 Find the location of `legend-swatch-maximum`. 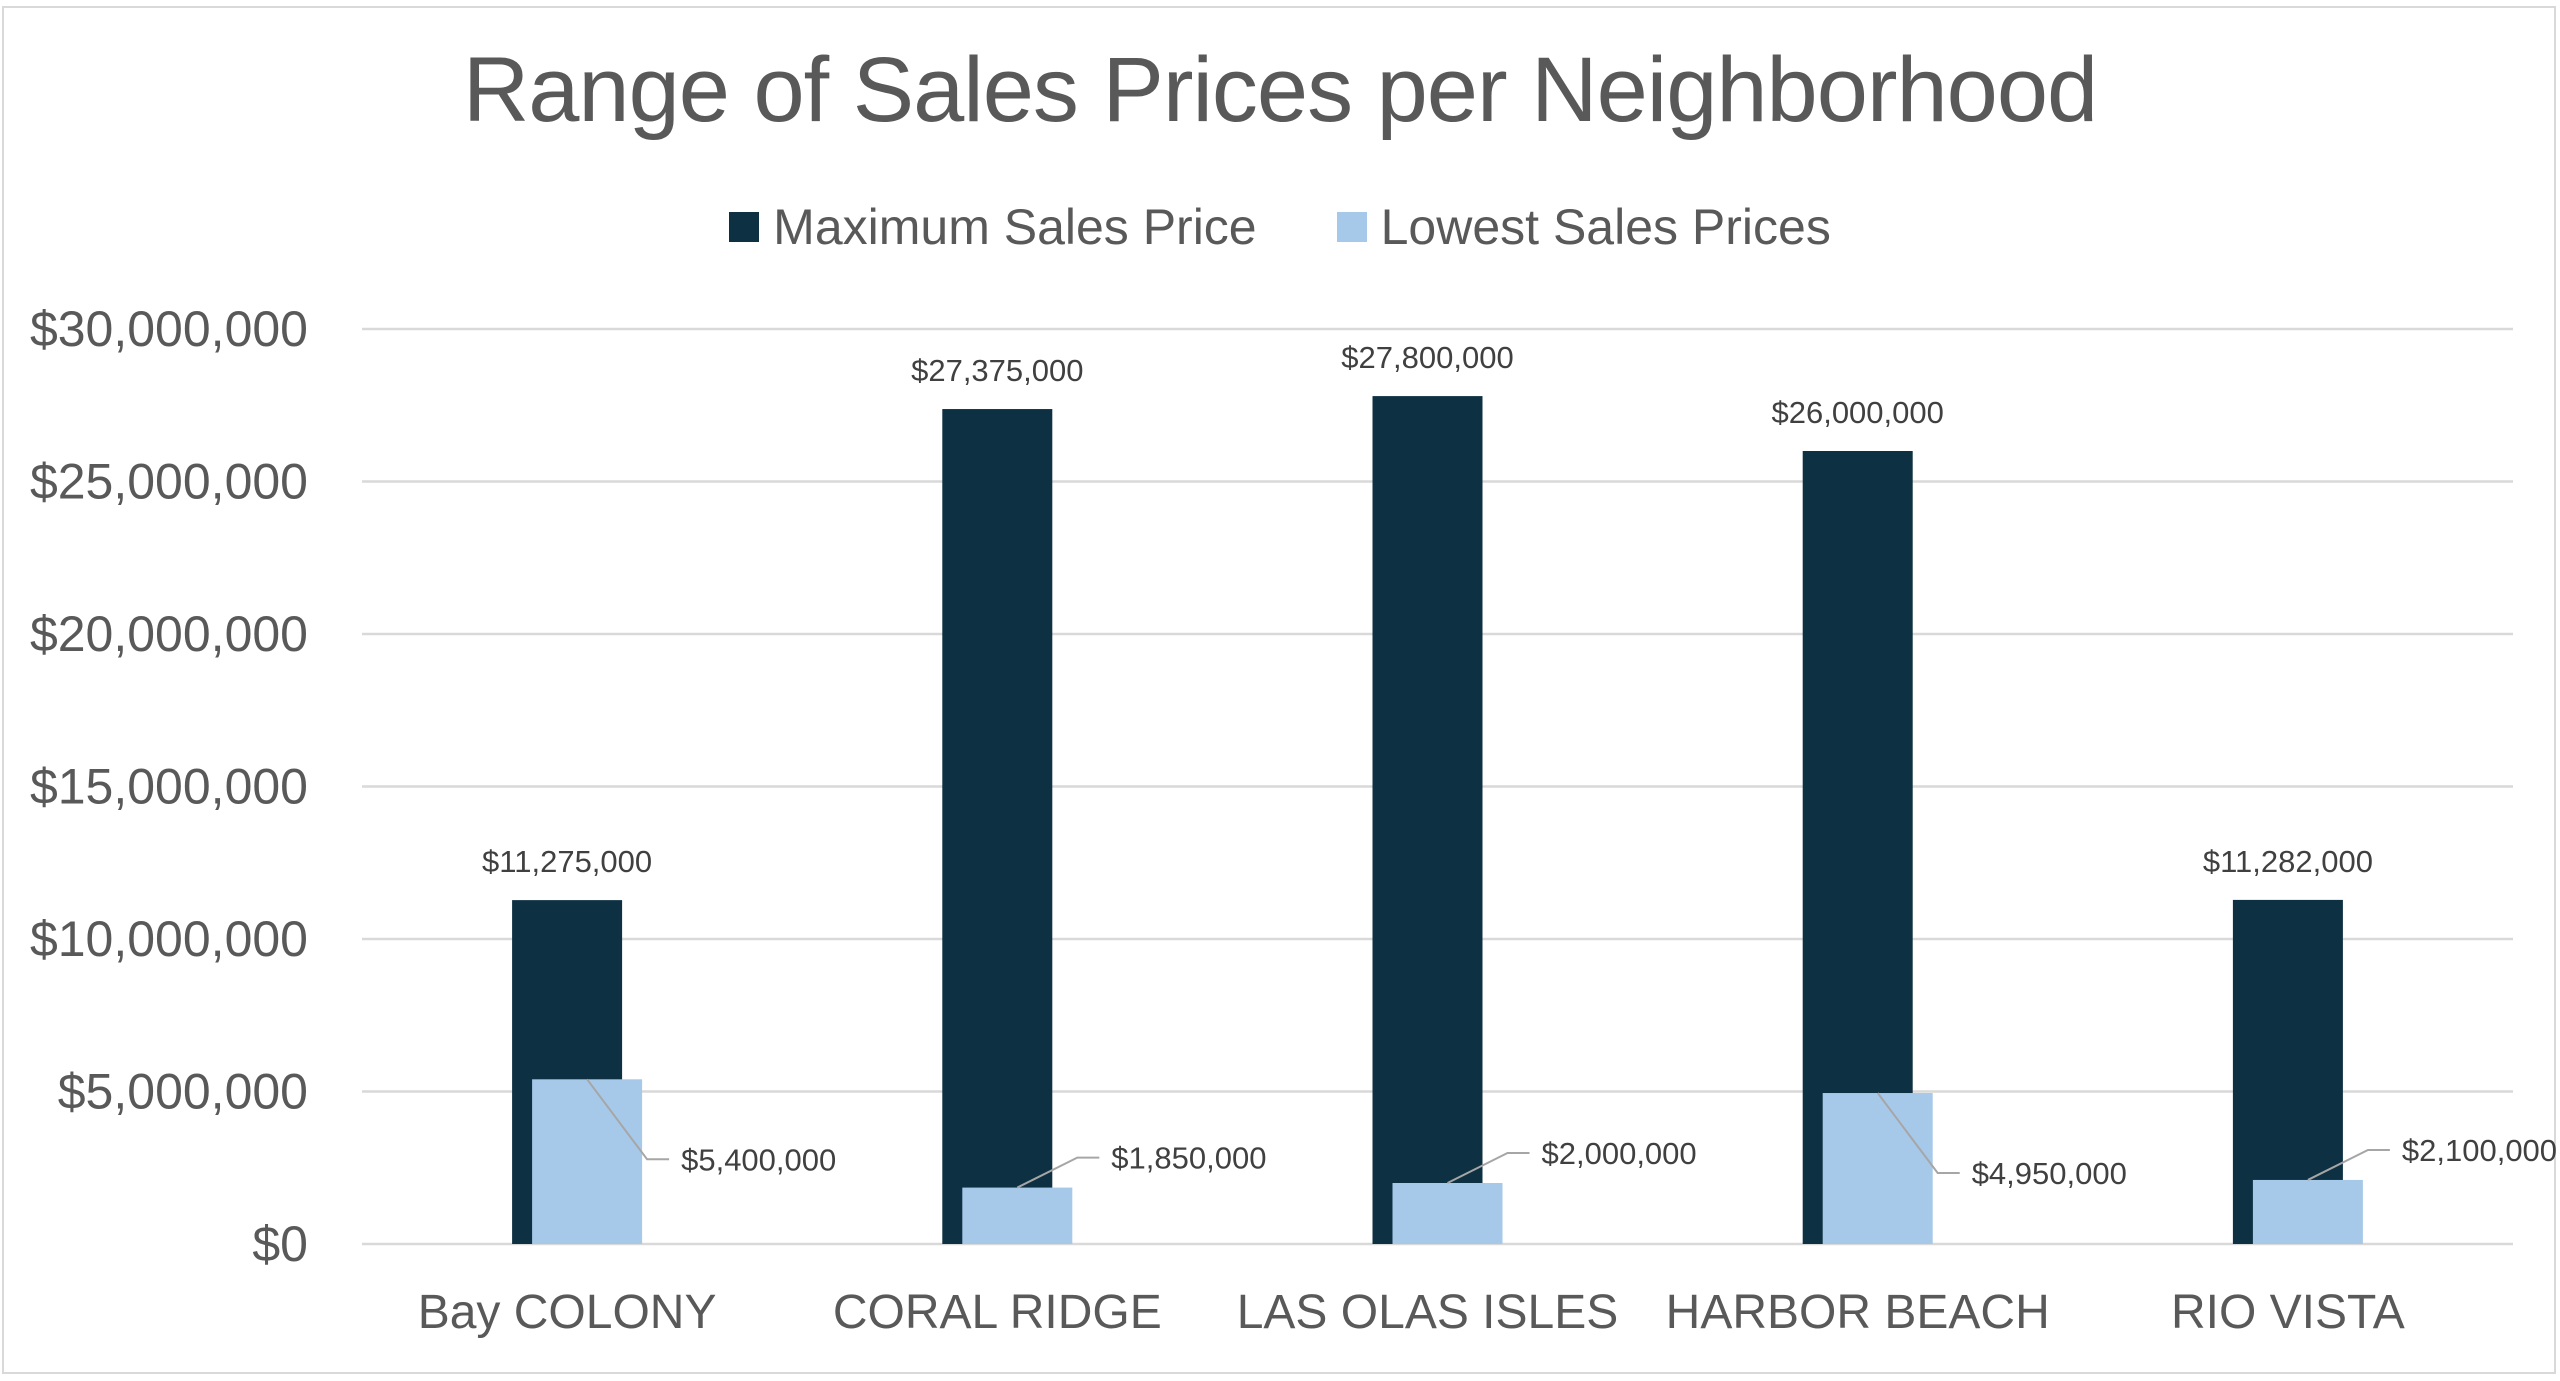

legend-swatch-maximum is located at coordinates (744, 227).